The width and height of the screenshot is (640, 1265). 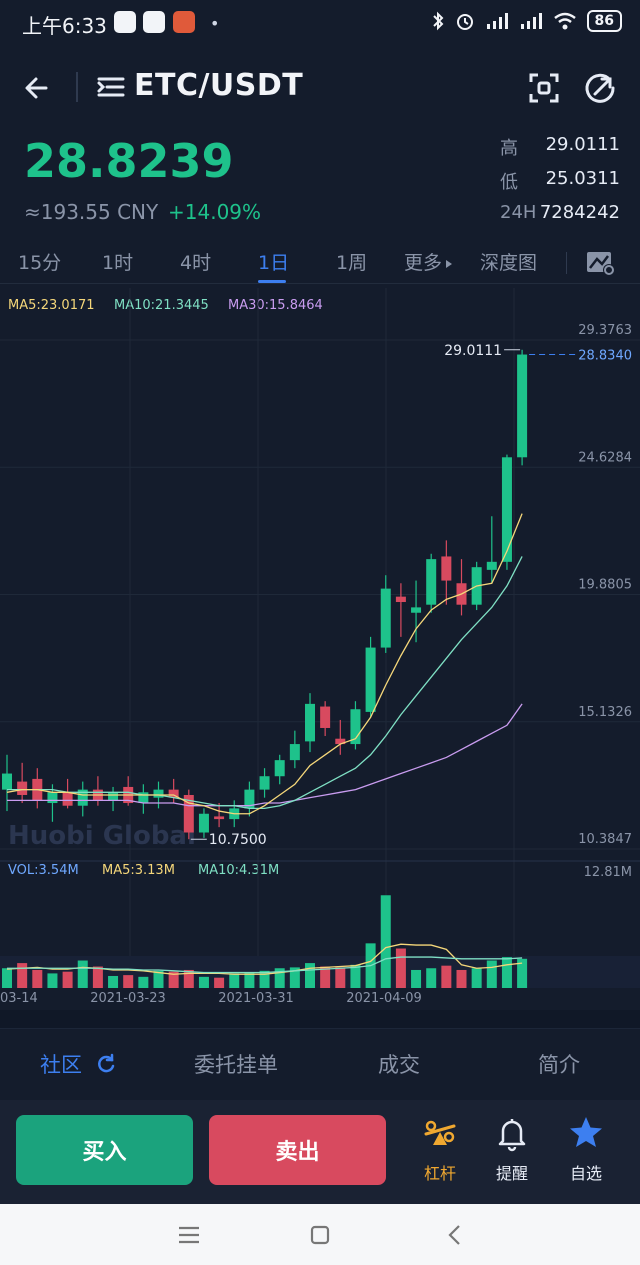 I want to click on tab-open-orders: 委托挂单, so click(x=236, y=1065).